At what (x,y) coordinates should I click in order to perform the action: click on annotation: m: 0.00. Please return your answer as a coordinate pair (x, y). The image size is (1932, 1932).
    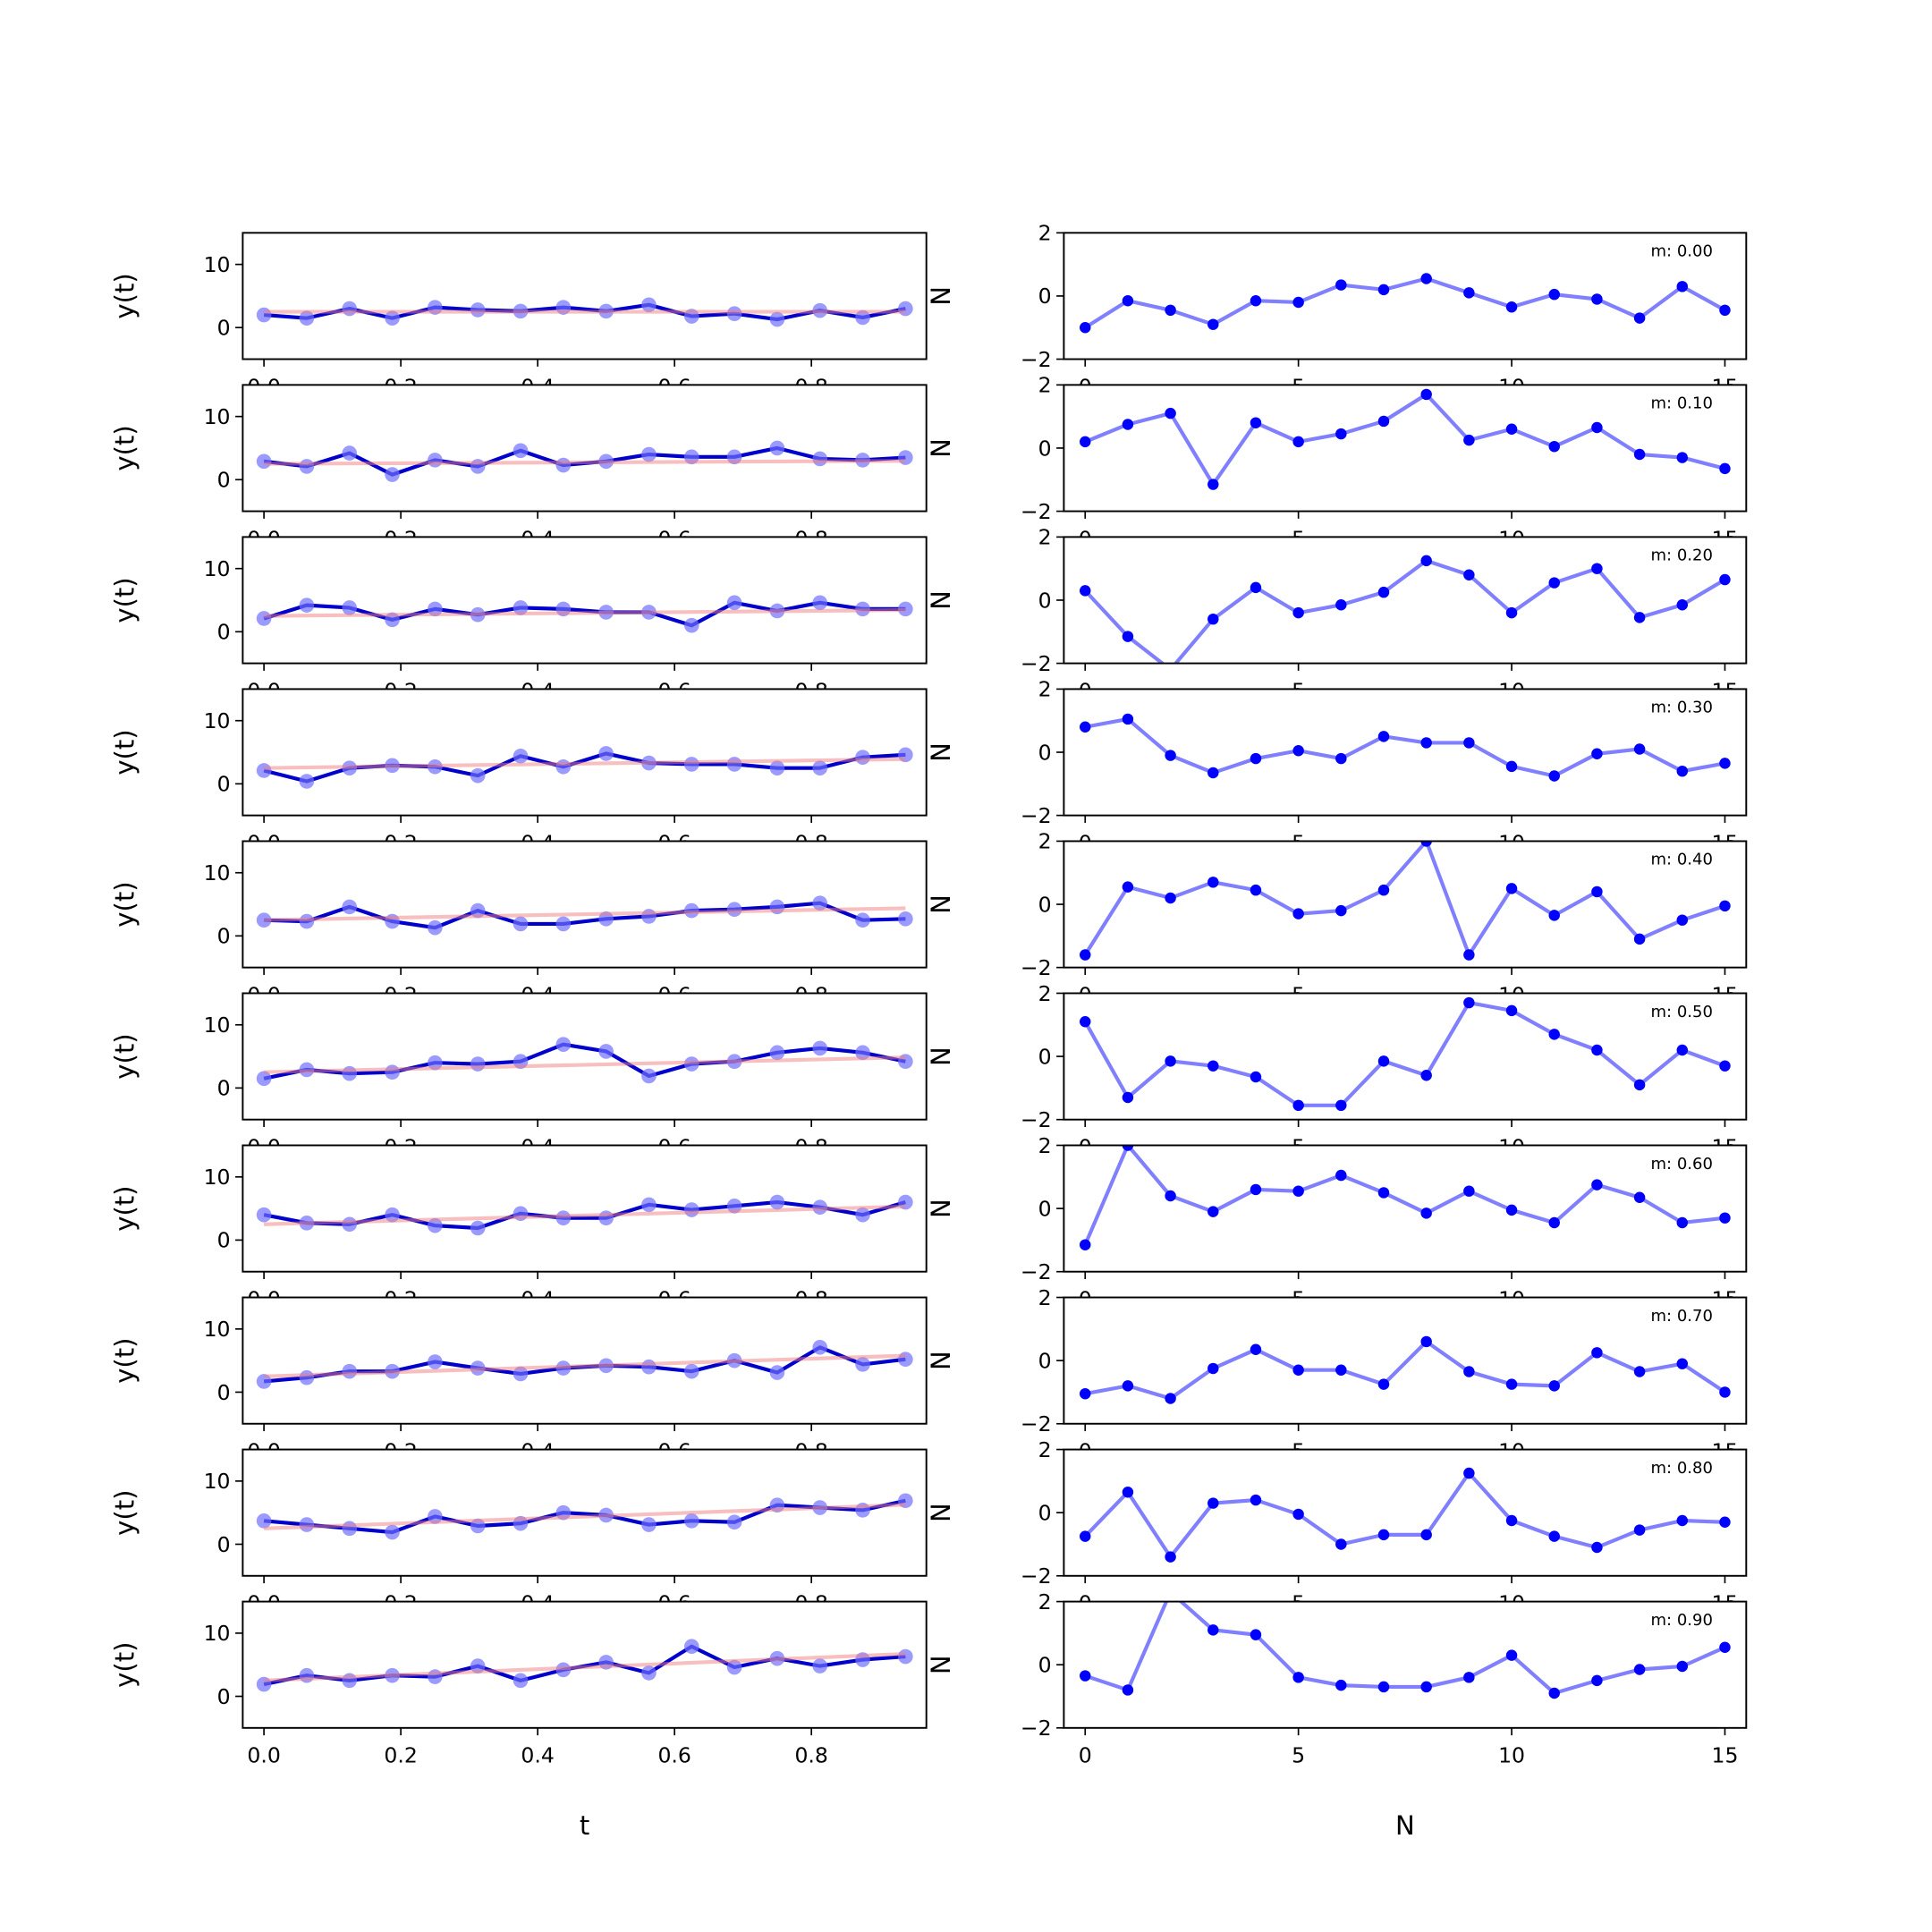
    Looking at the image, I should click on (1682, 251).